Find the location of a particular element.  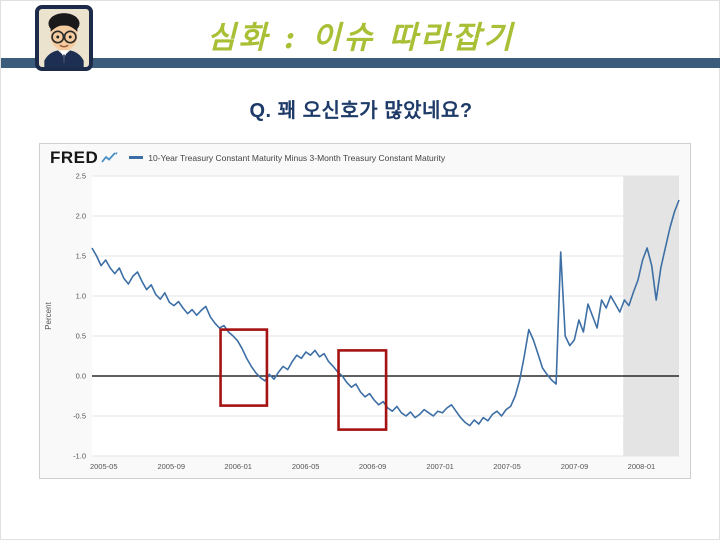

fred-brand-text: FRED is located at coordinates (74, 157).